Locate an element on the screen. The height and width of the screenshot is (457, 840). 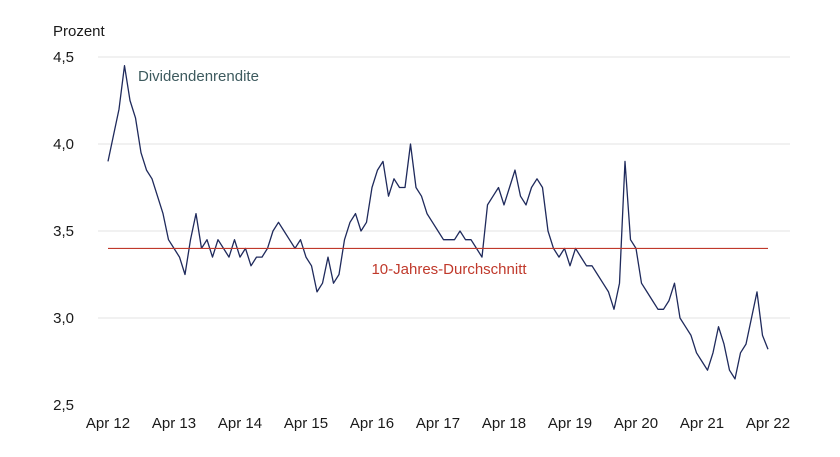
x-tick-label: Apr 14 is located at coordinates (240, 423).